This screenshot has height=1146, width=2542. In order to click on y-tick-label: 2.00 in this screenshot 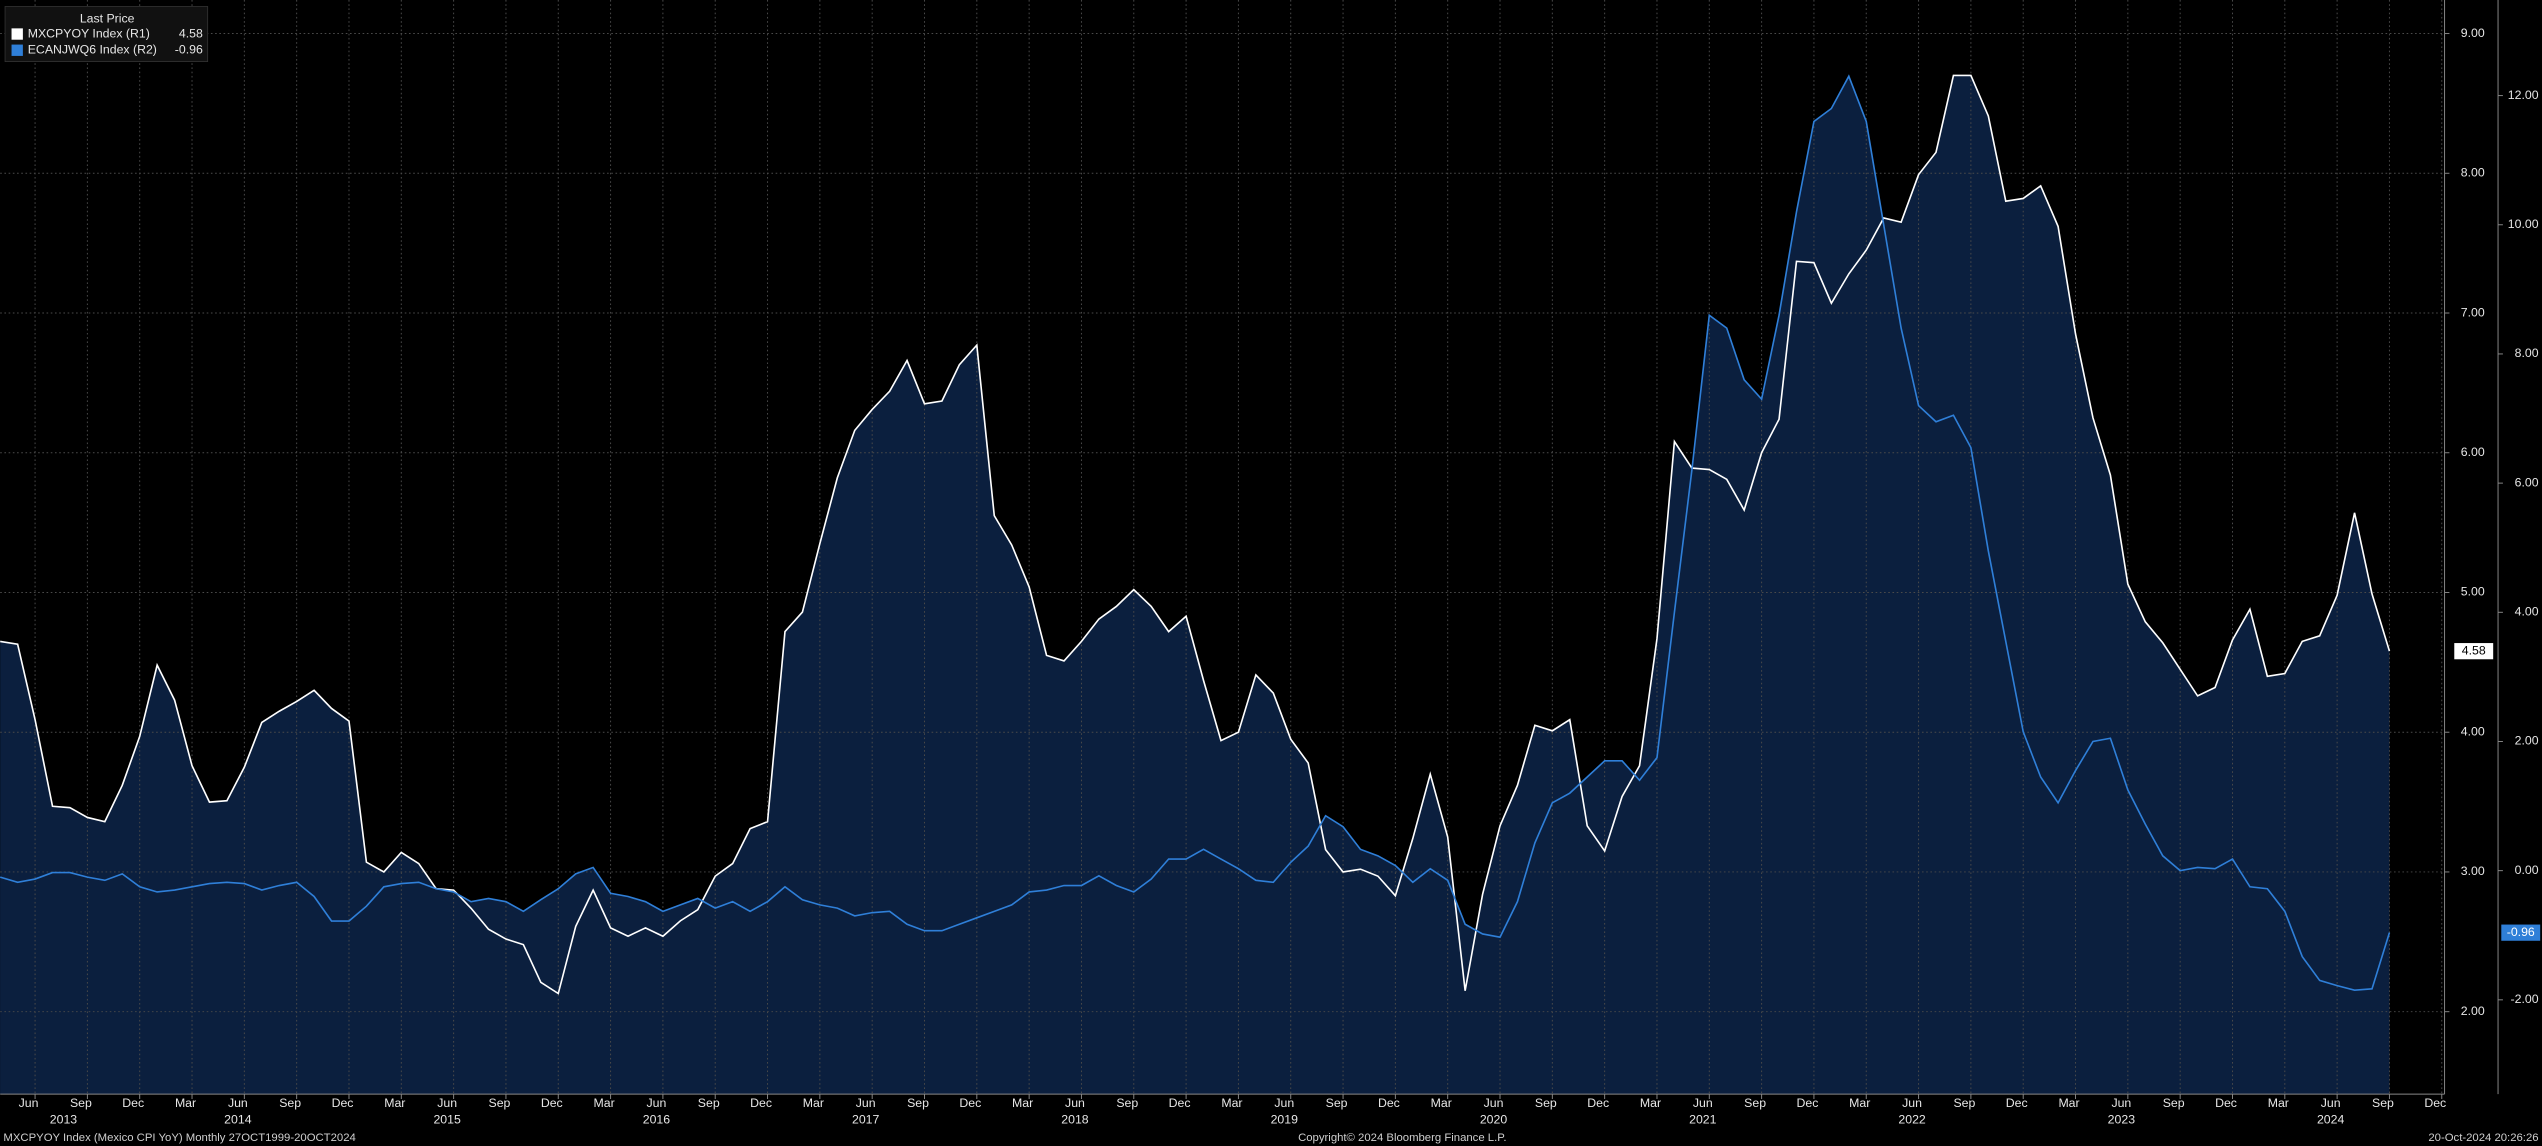, I will do `click(2473, 1011)`.